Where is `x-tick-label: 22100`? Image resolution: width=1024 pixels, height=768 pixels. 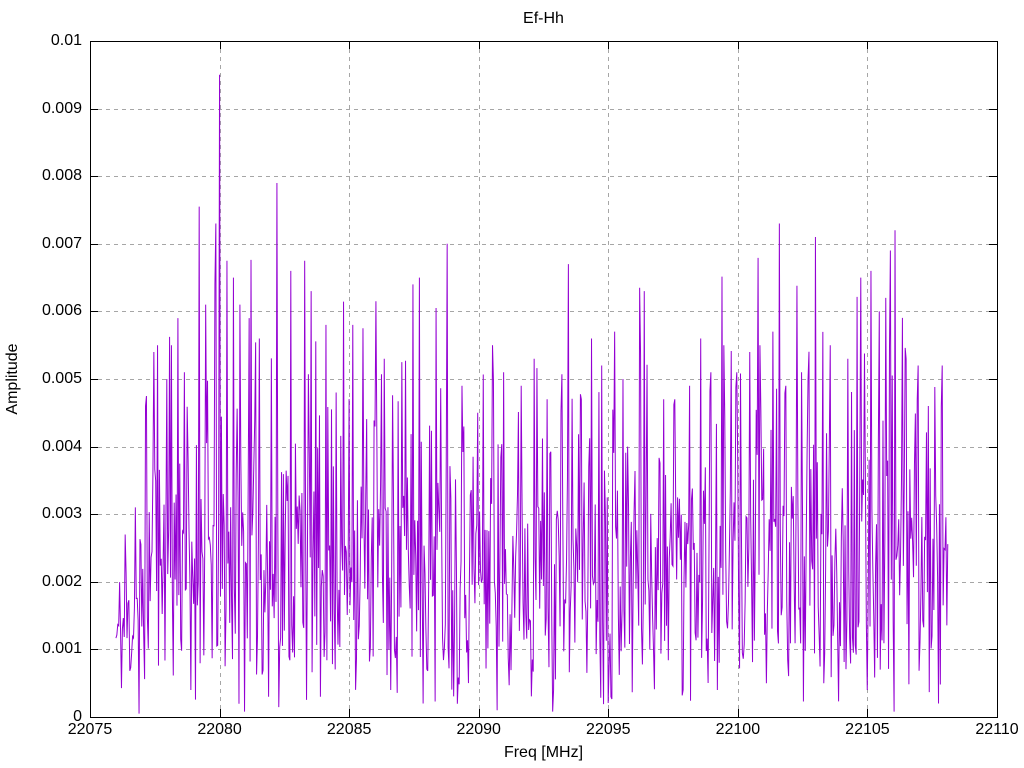
x-tick-label: 22100 is located at coordinates (738, 729).